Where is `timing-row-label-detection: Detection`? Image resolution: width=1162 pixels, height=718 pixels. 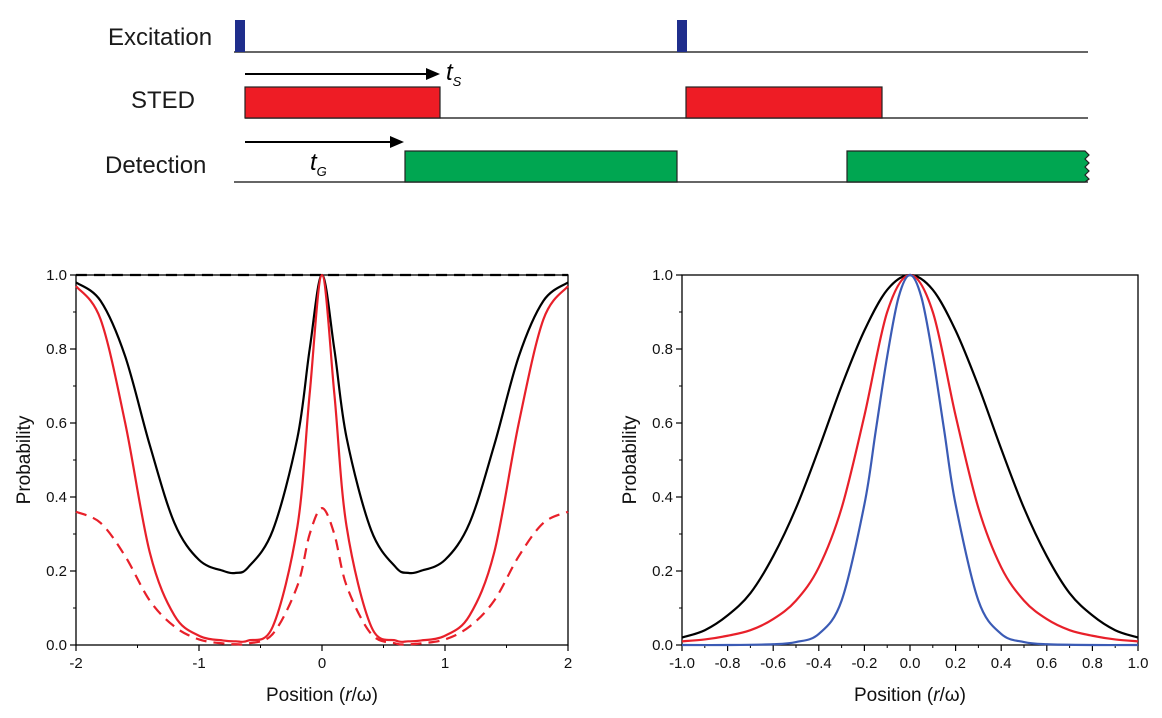
timing-row-label-detection: Detection is located at coordinates (156, 165).